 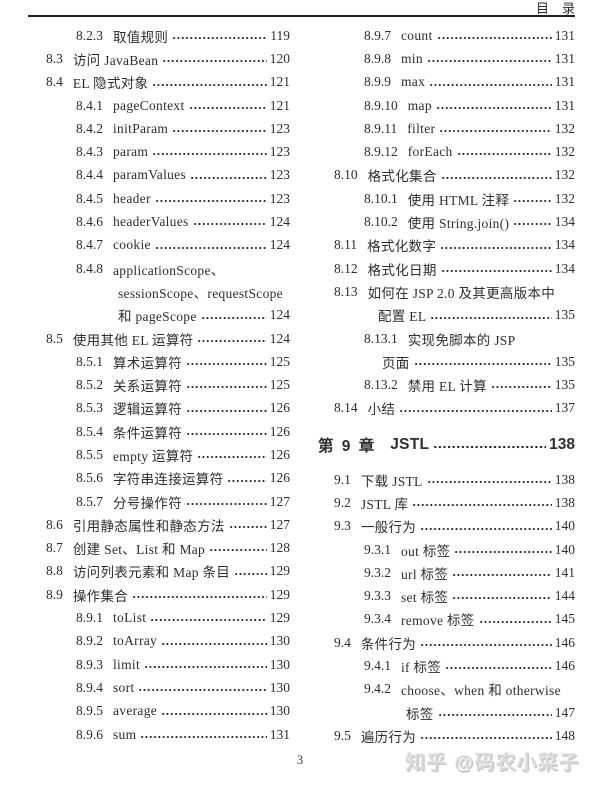 What do you see at coordinates (377, 572) in the screenshot?
I see `toc-entry-number: 9.3.2` at bounding box center [377, 572].